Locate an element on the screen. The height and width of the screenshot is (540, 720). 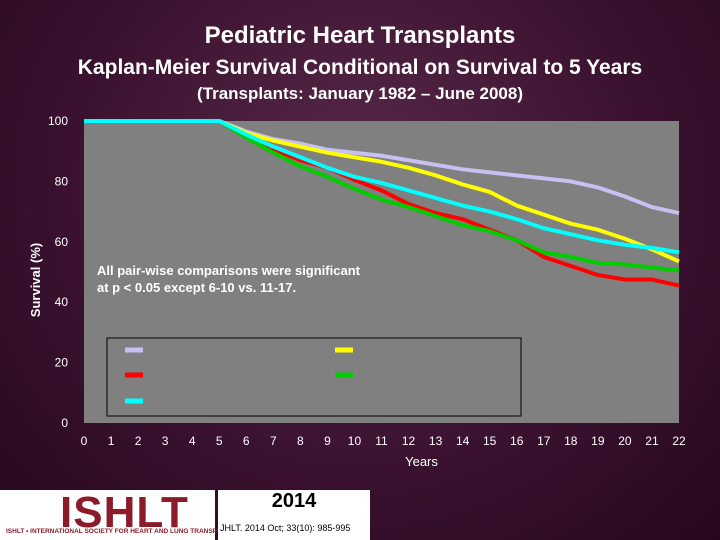
chart-title: Pediatric Heart Transplants is located at coordinates (360, 35).